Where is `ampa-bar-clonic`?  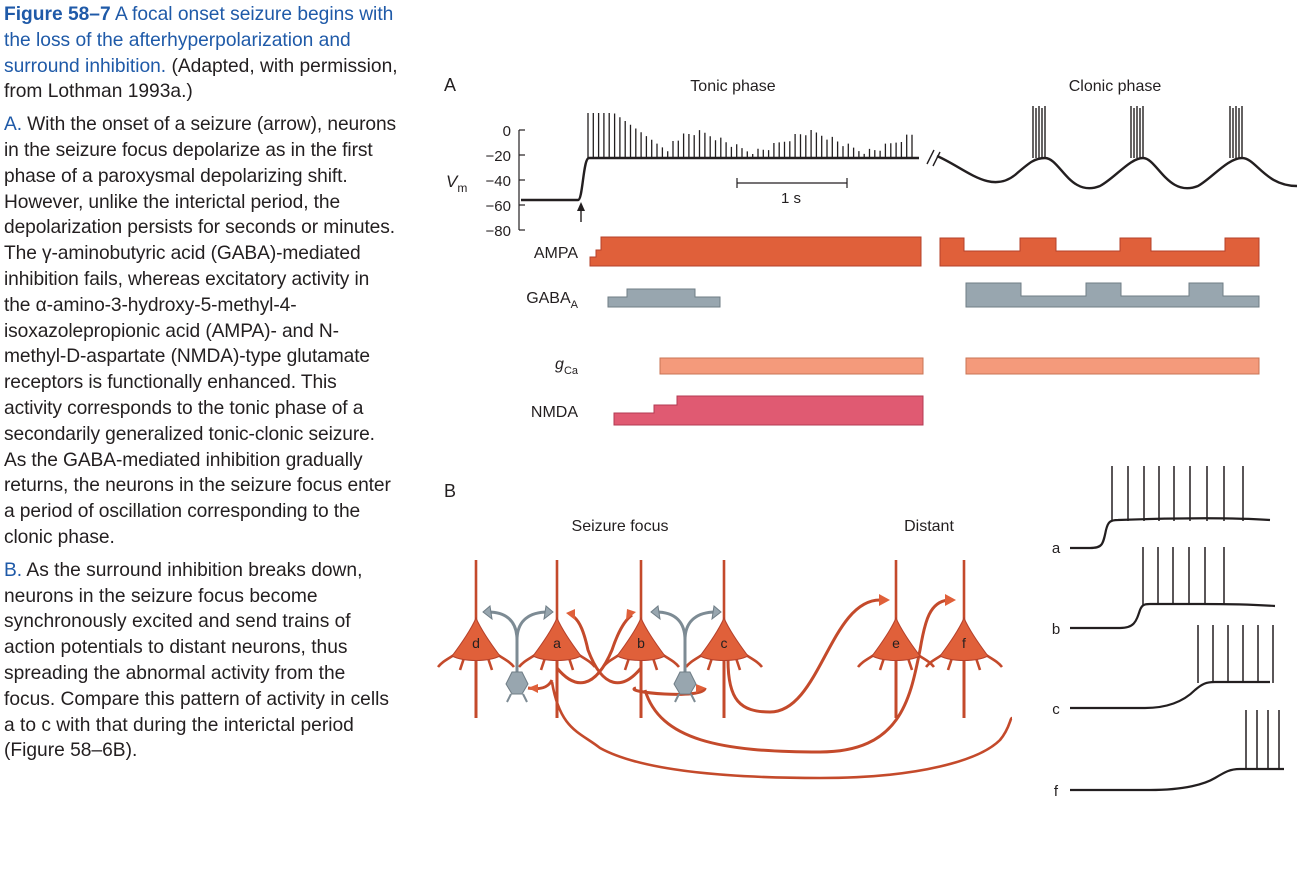 ampa-bar-clonic is located at coordinates (1099, 252).